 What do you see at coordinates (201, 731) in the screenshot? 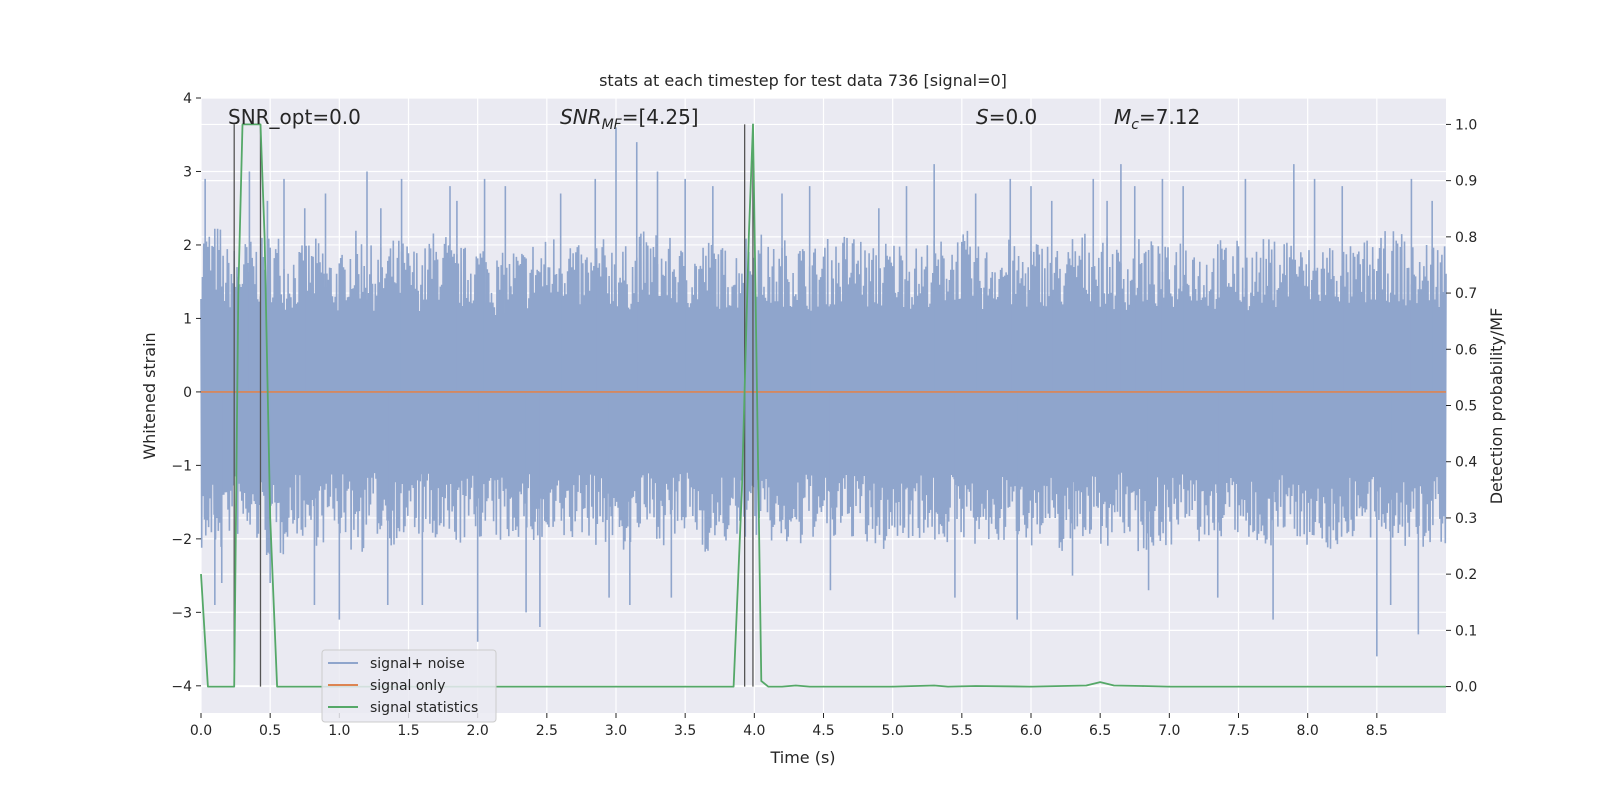
I see `x-tick-label: 0.0` at bounding box center [201, 731].